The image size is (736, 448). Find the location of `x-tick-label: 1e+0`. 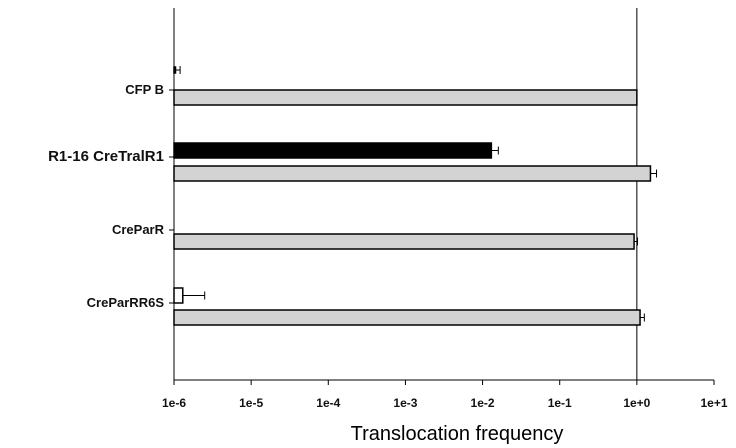

x-tick-label: 1e+0 is located at coordinates (636, 403).